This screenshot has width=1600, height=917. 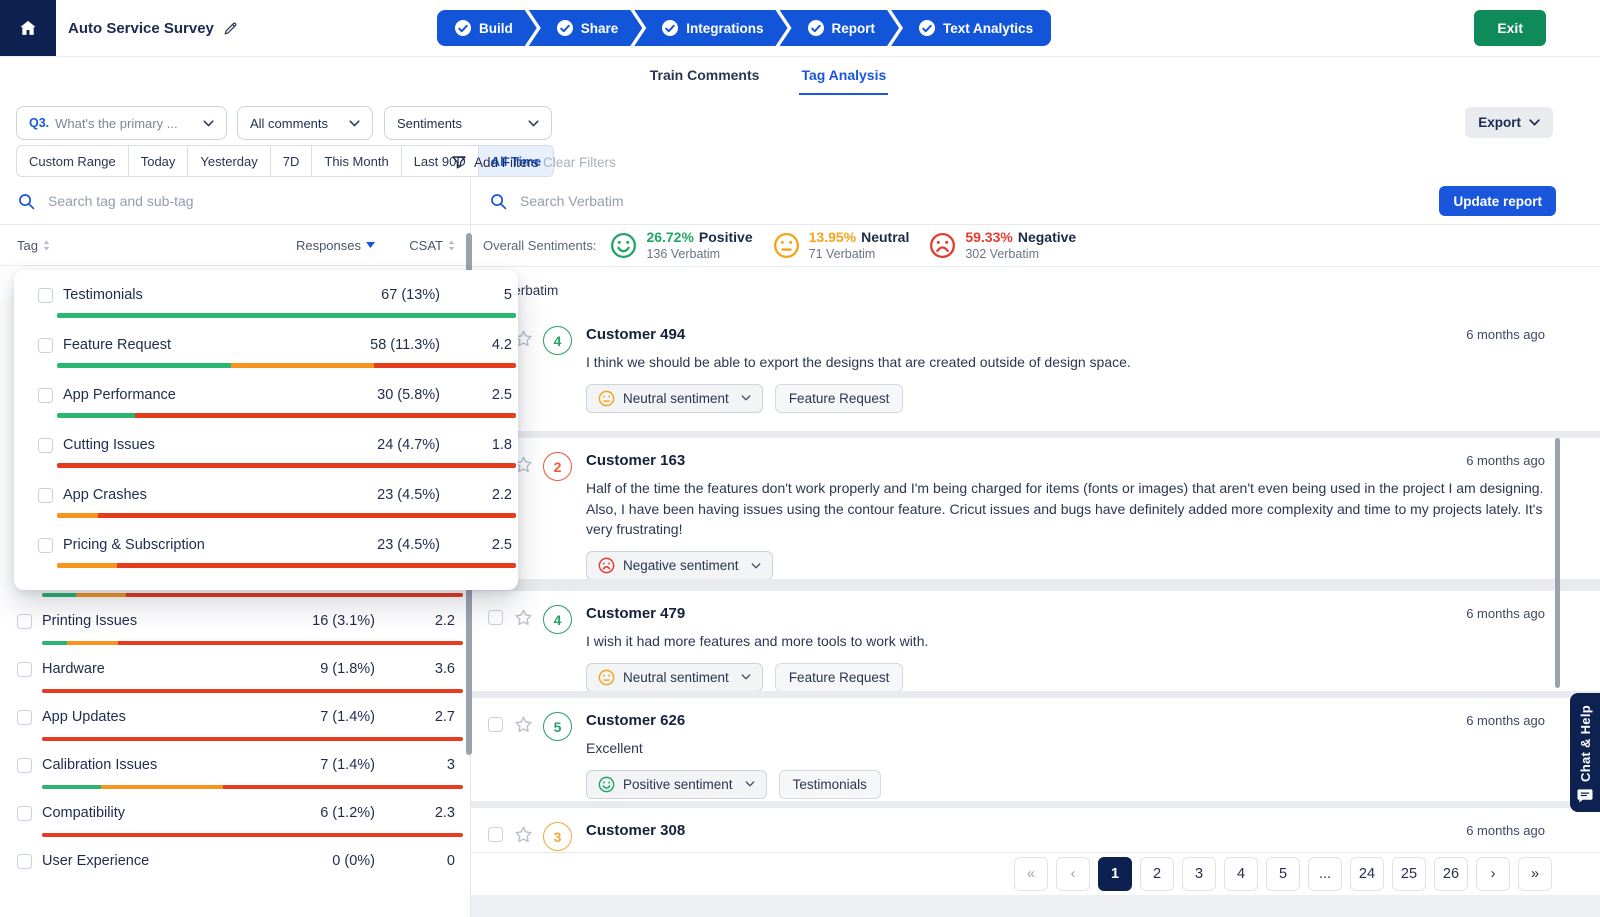 I want to click on sentiment-dropdown: Positive sentiment, so click(x=676, y=784).